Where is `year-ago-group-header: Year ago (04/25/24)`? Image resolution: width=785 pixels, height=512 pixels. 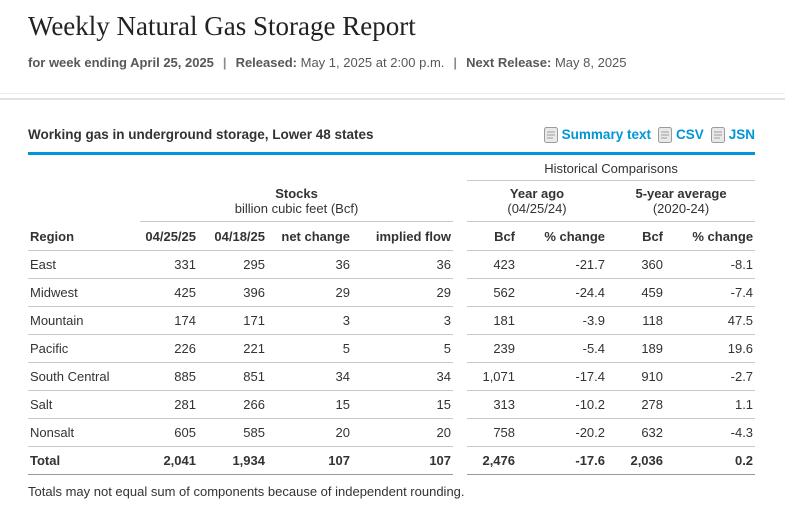 year-ago-group-header: Year ago (04/25/24) is located at coordinates (537, 201).